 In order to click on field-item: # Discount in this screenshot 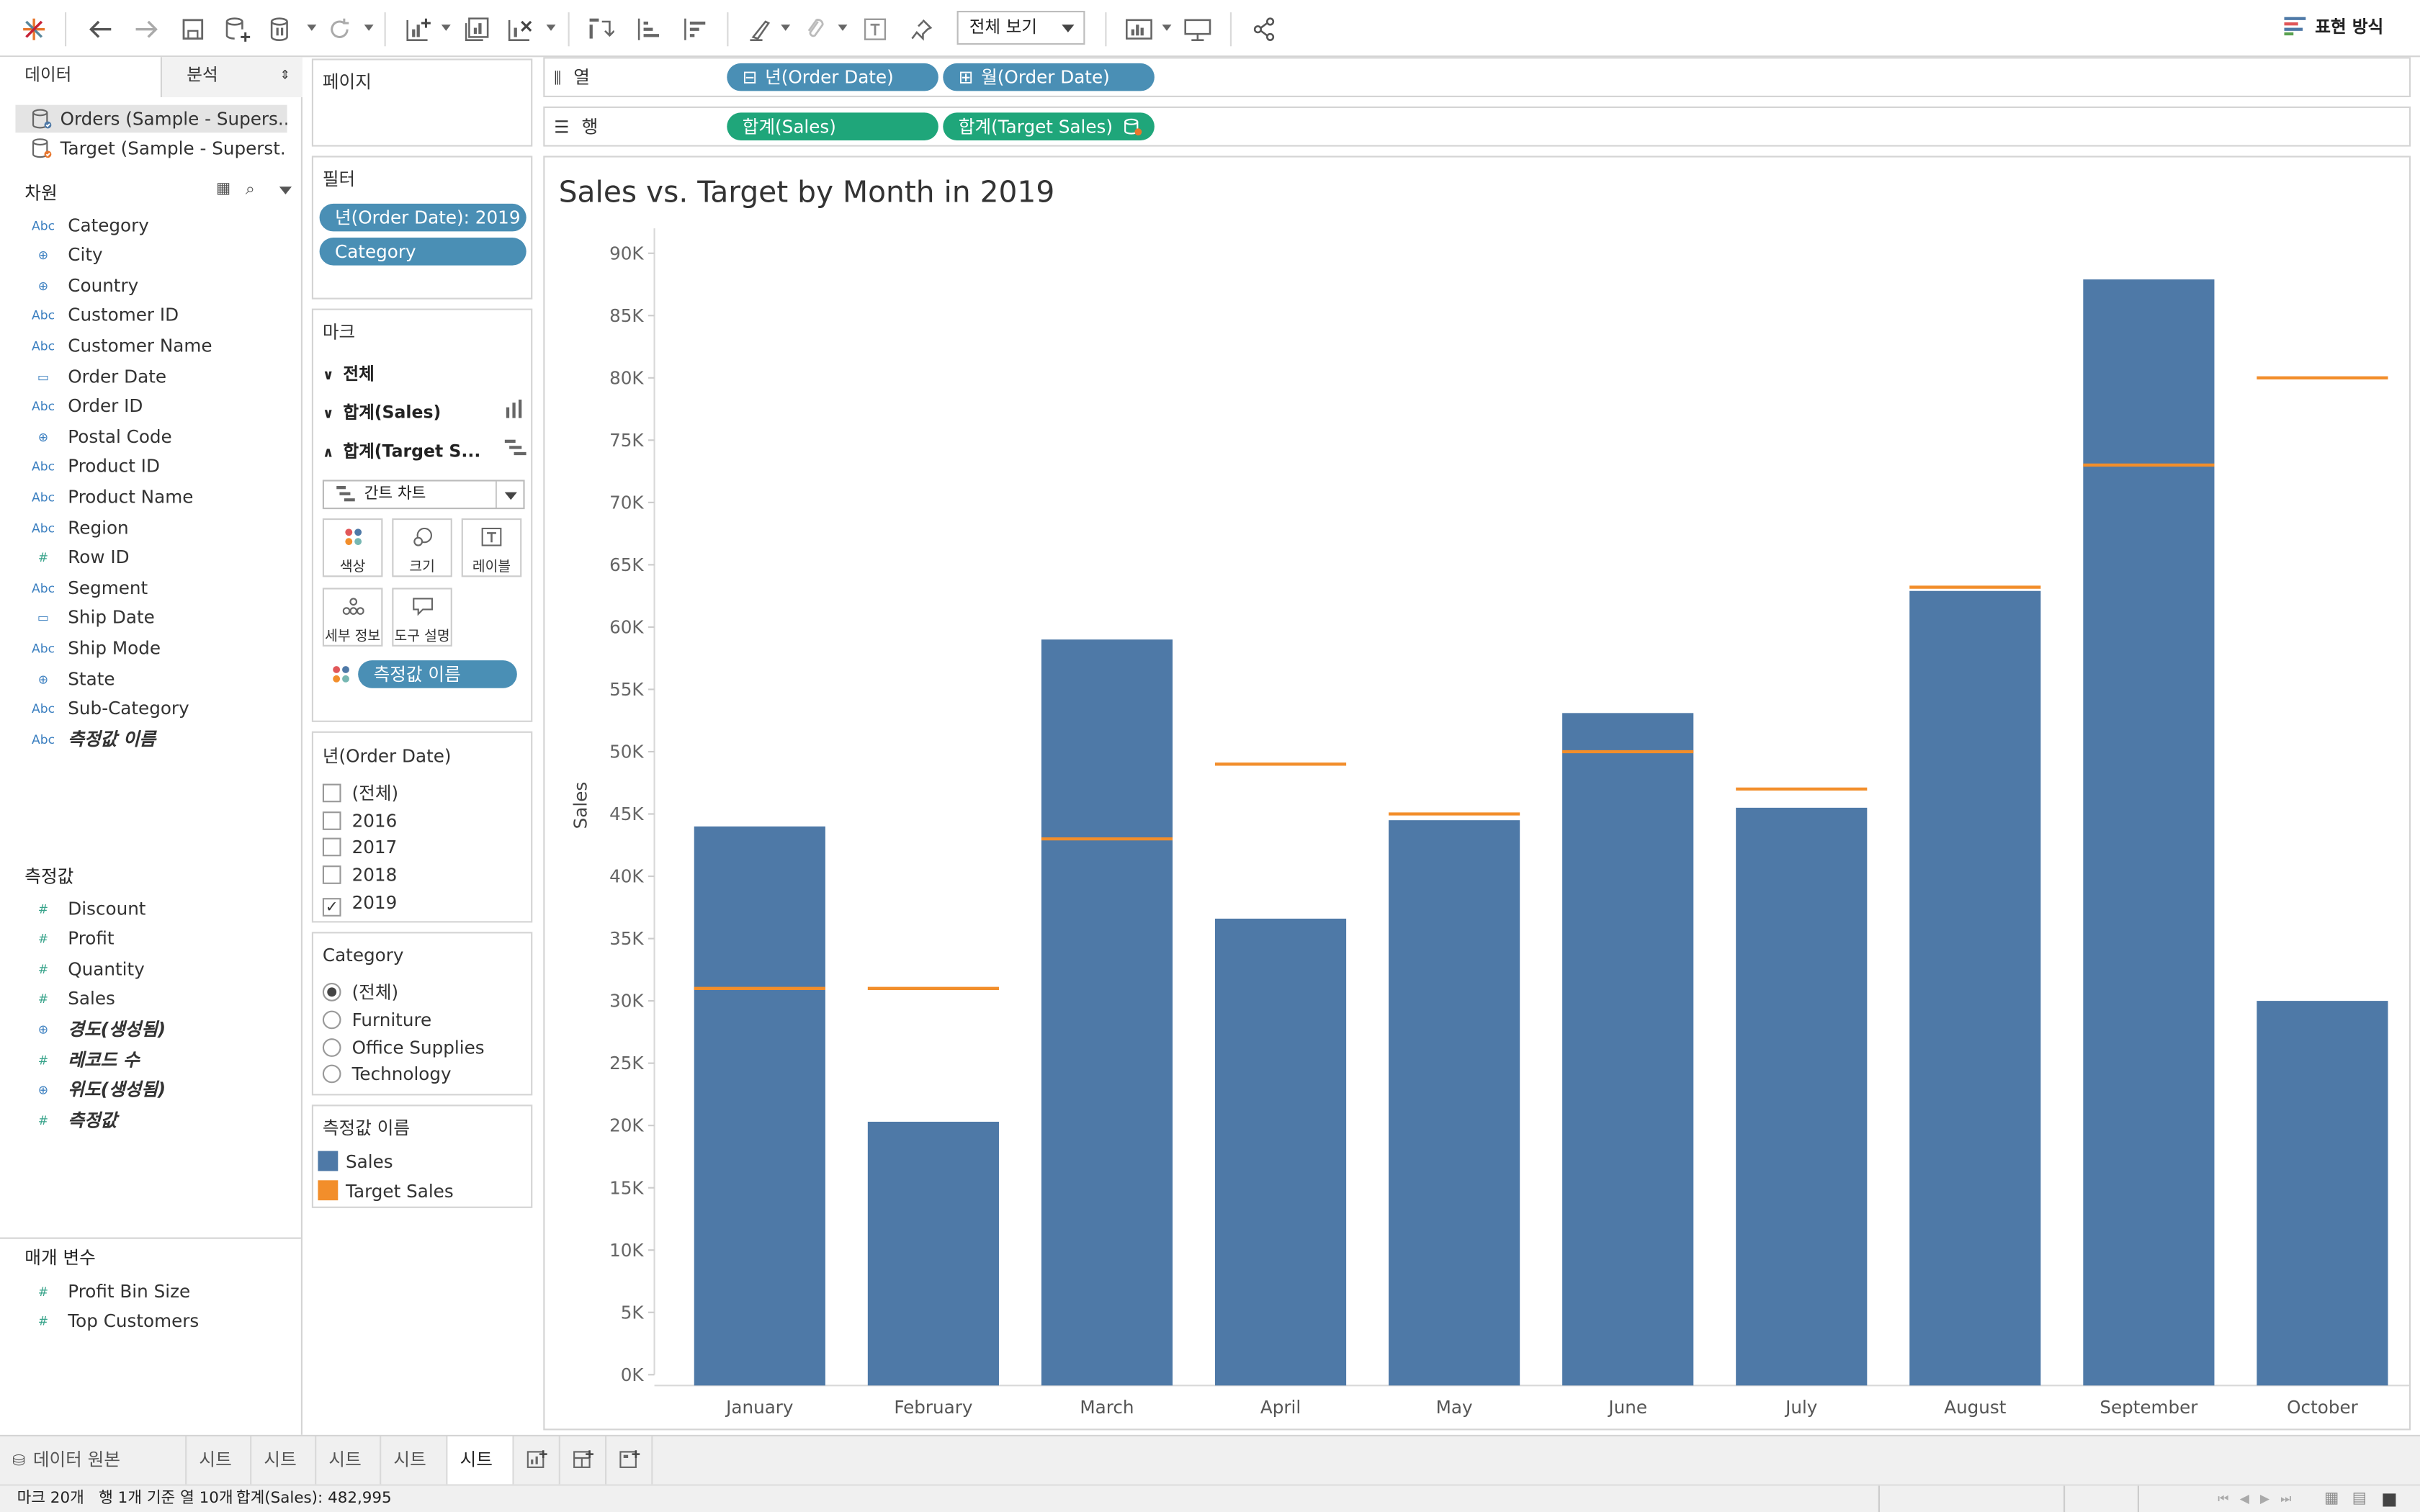, I will do `click(151, 909)`.